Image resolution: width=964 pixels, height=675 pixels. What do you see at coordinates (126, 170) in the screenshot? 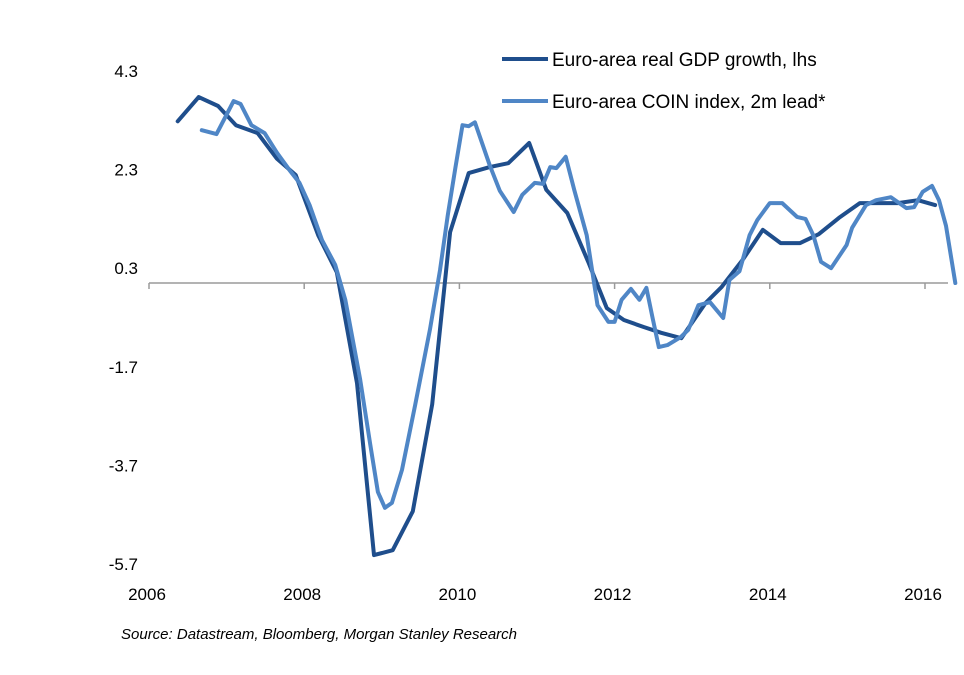
I see `y-tick-label: 2.3` at bounding box center [126, 170].